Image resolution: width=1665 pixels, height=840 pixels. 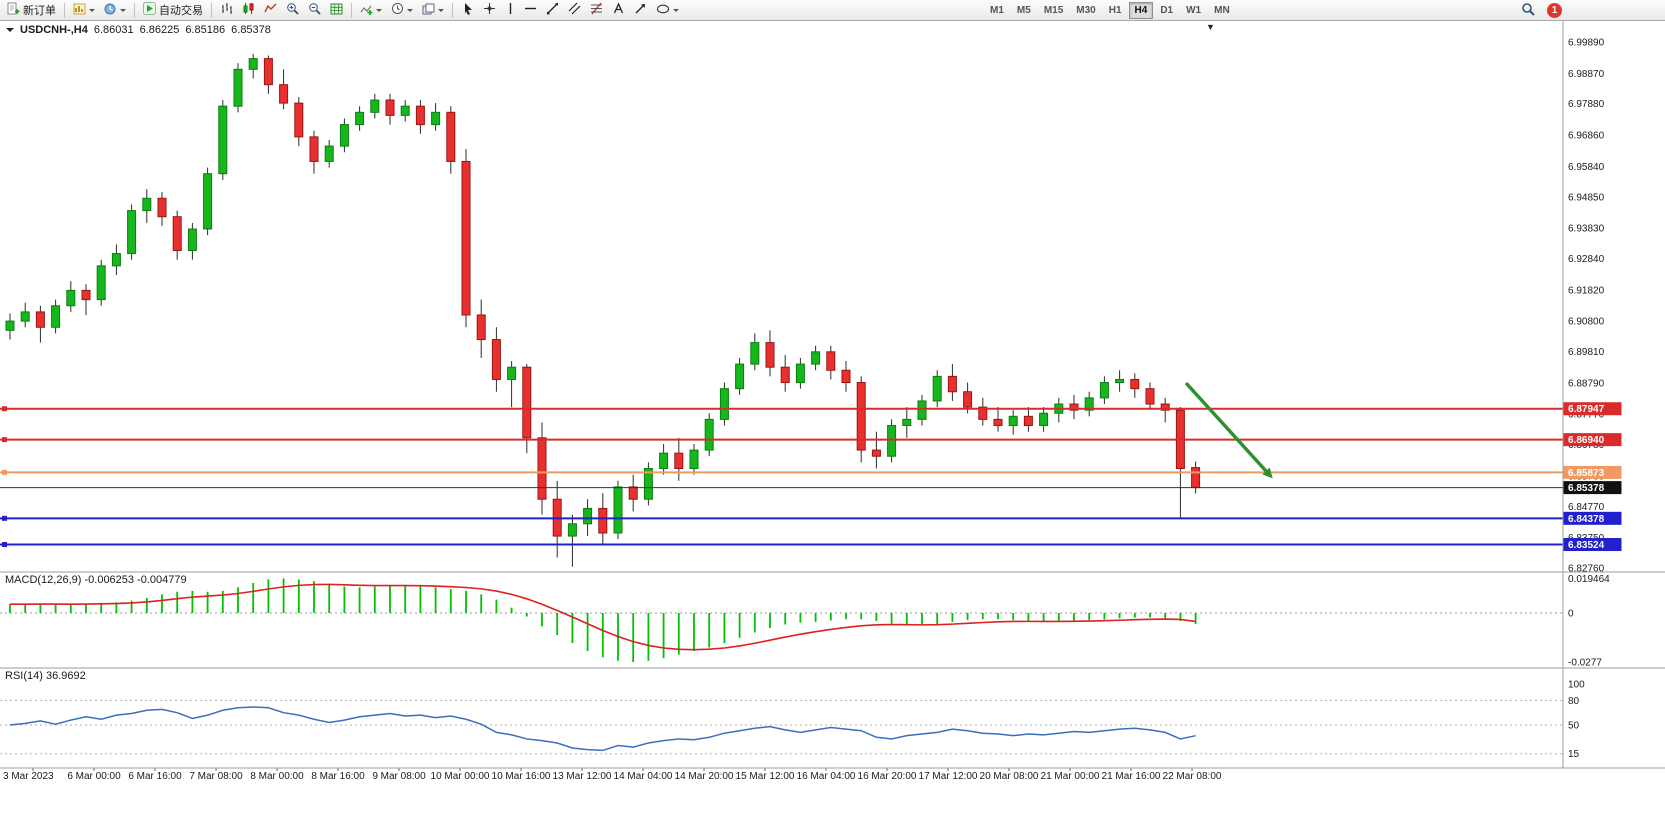 I want to click on timeframe-button-d1: D1, so click(x=1166, y=10).